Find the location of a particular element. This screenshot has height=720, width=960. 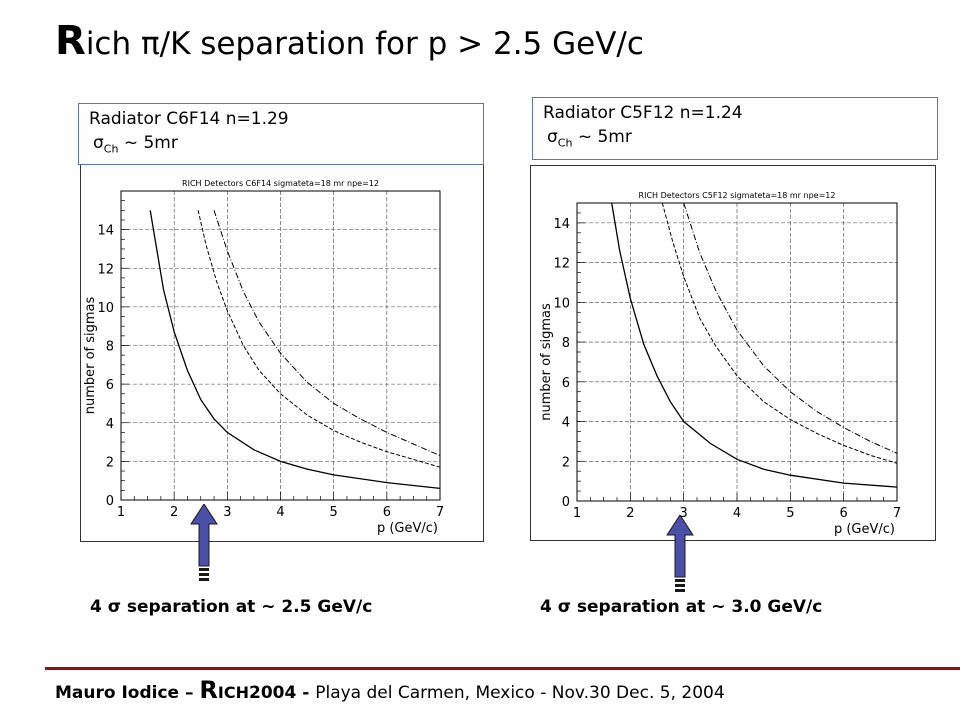

caption-right: 4 σ separation at ~ 3.0 GeV/c is located at coordinates (681, 607).